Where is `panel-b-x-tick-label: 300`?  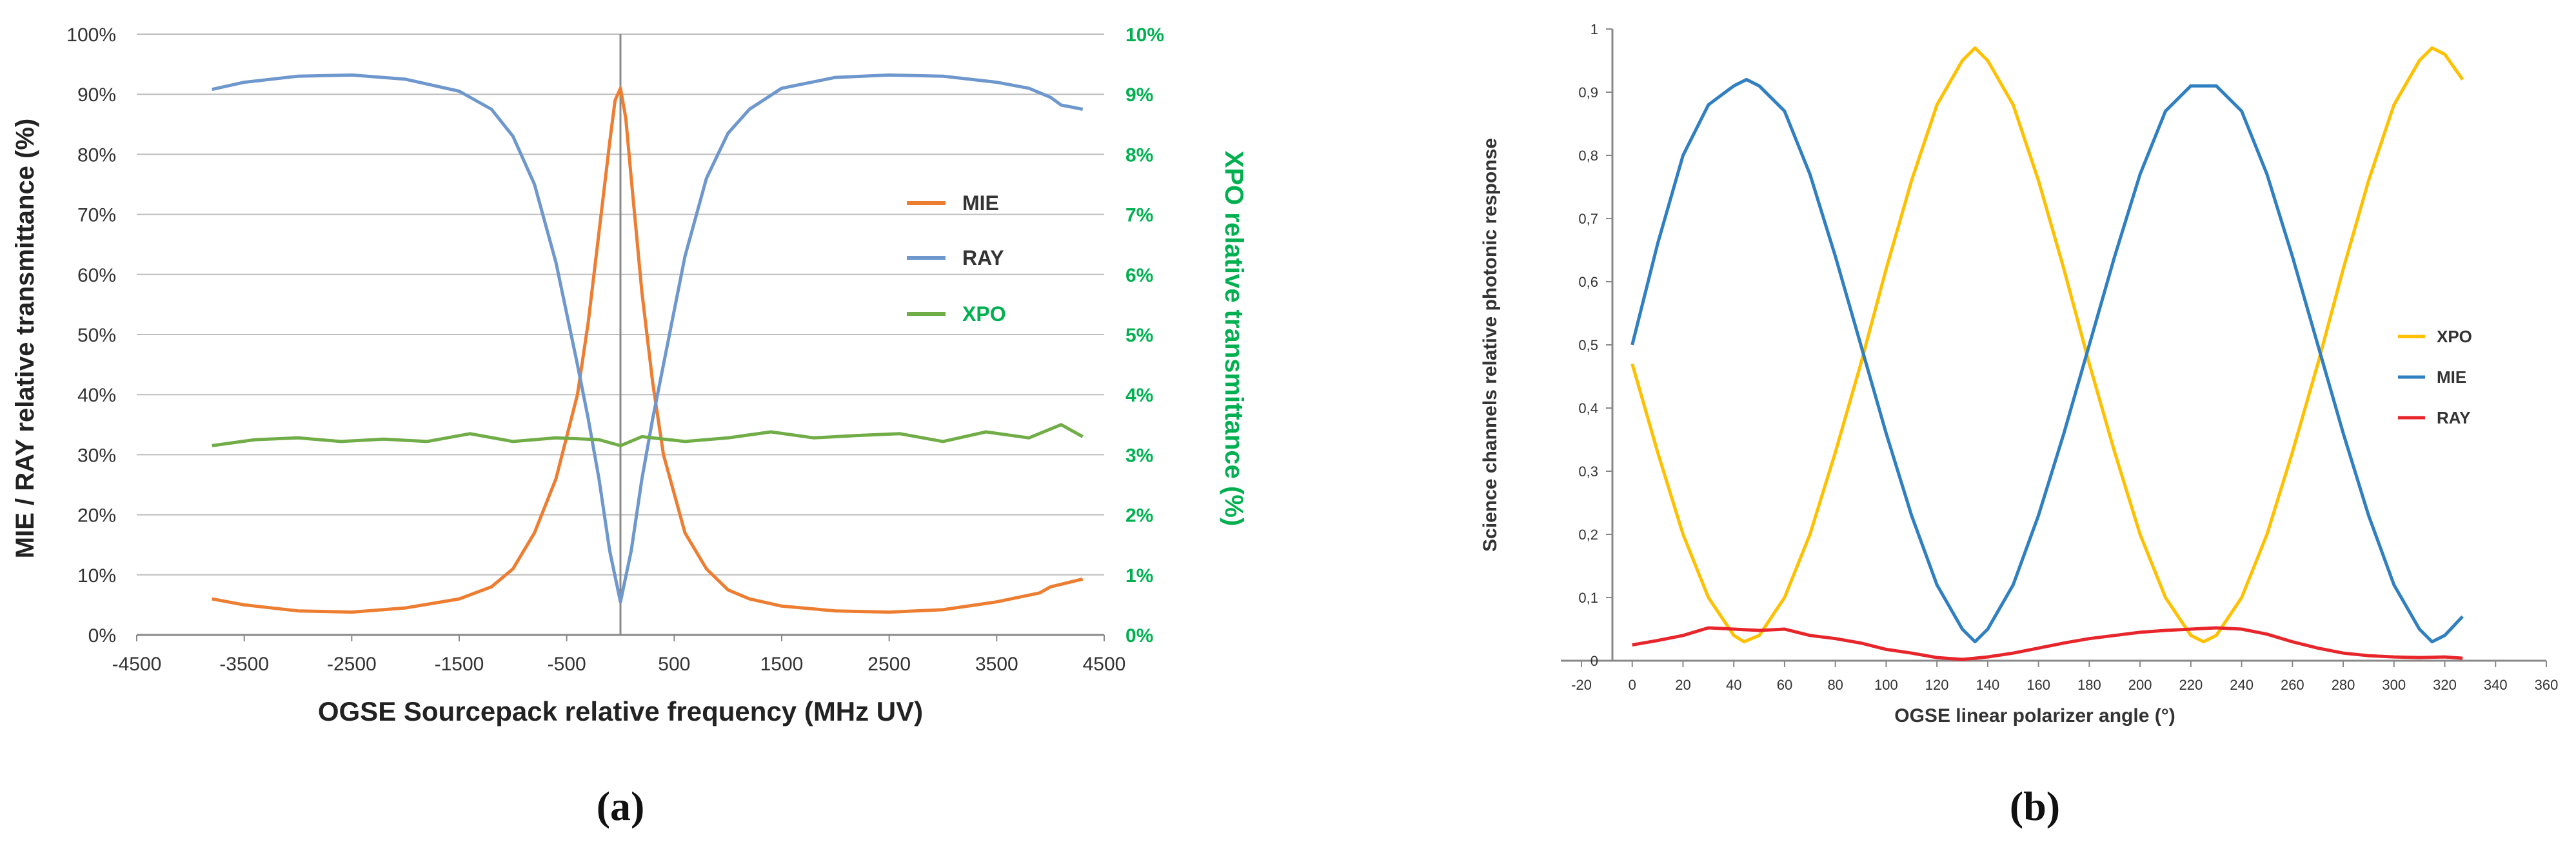
panel-b-x-tick-label: 300 is located at coordinates (2394, 685).